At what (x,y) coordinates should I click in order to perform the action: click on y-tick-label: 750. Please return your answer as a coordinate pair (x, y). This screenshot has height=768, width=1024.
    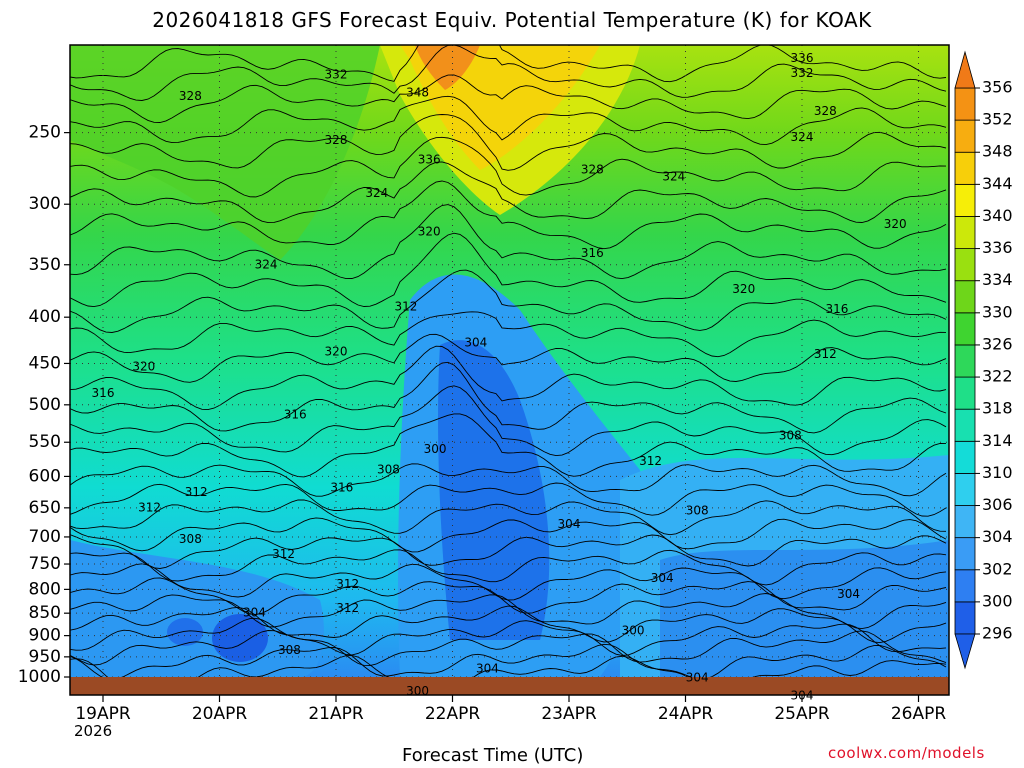
    Looking at the image, I should click on (45, 564).